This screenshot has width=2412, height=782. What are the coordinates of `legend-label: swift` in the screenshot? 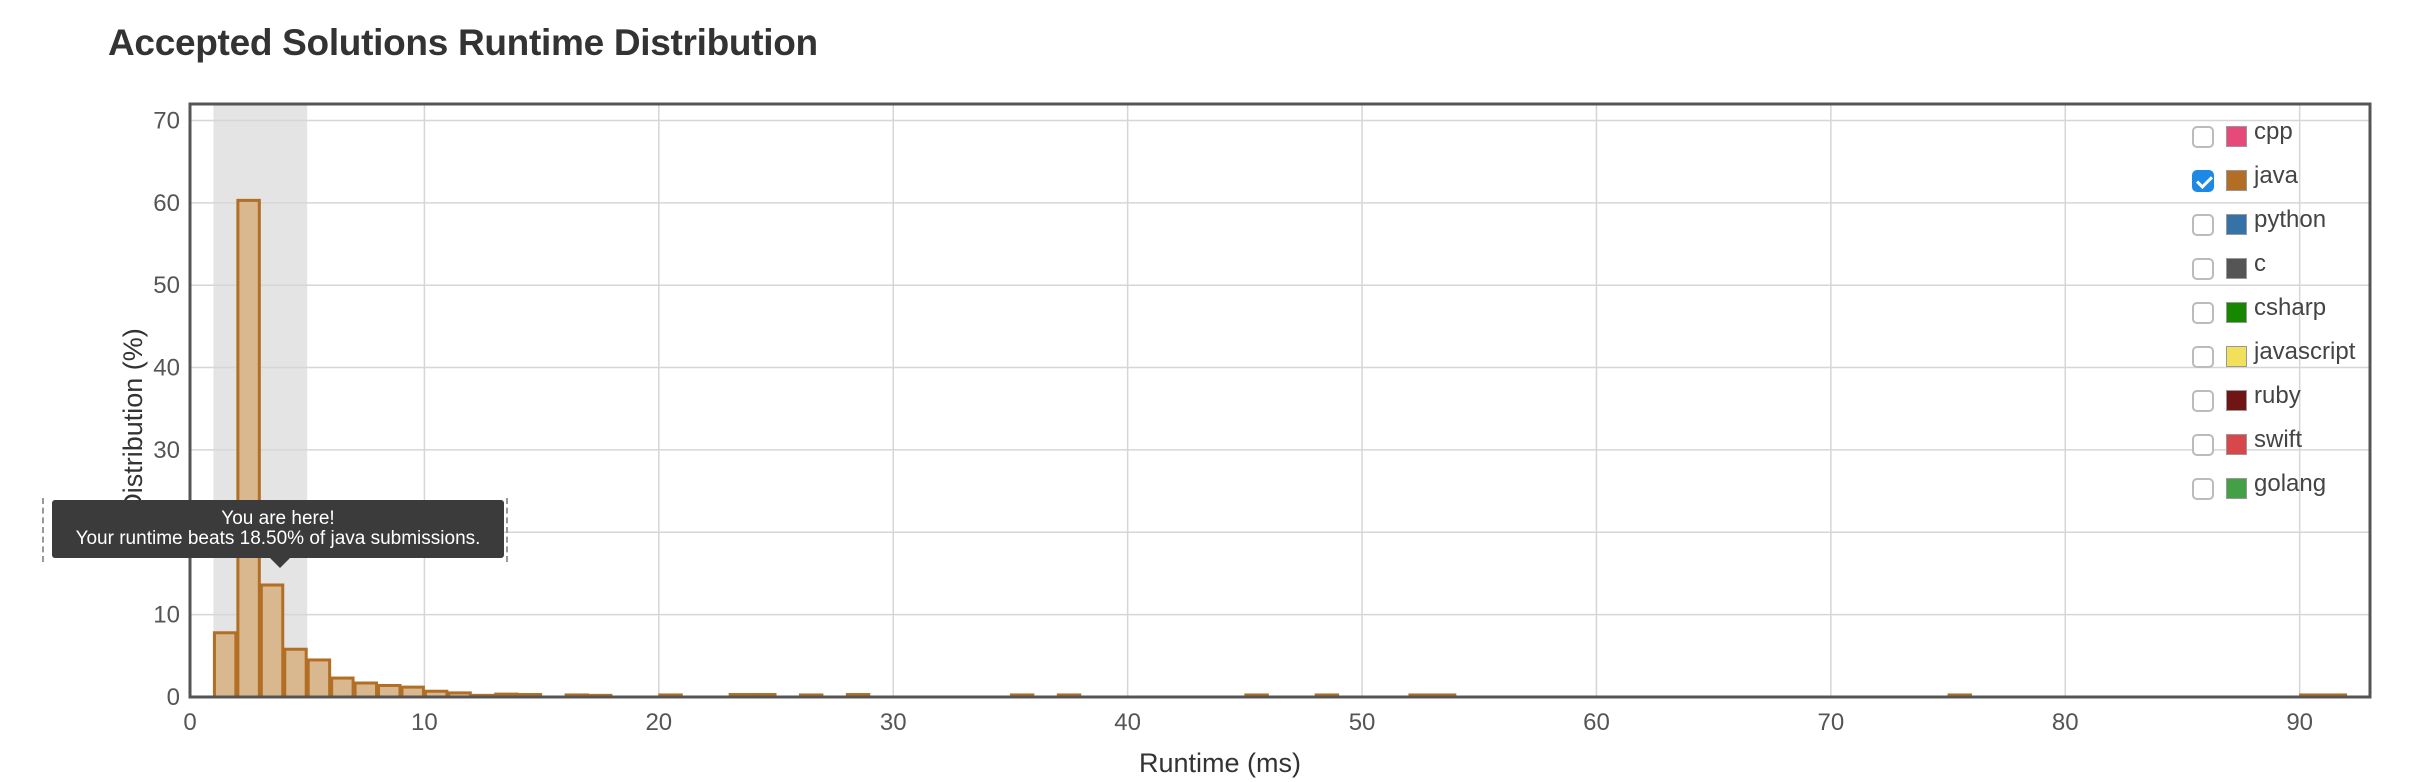 It's located at (2278, 439).